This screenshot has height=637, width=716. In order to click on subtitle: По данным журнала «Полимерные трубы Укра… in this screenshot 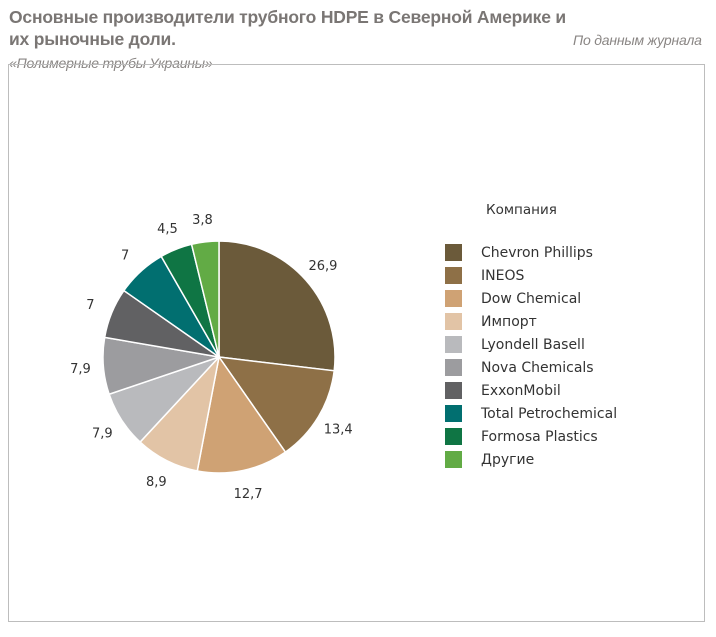, I will do `click(355, 51)`.